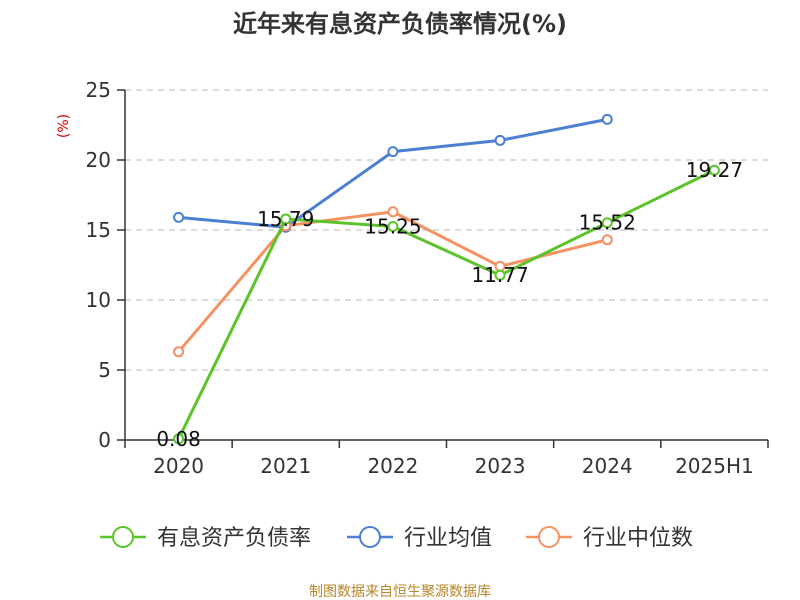  I want to click on y-tick-label: 0, so click(104, 440).